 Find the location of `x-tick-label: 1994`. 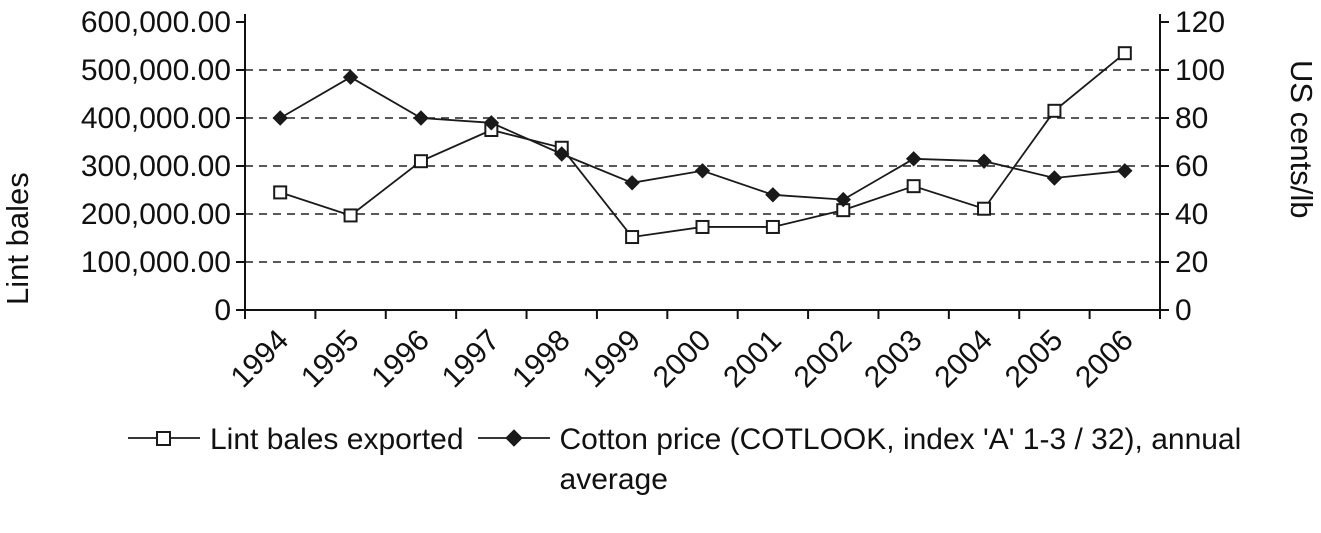

x-tick-label: 1994 is located at coordinates (260, 359).